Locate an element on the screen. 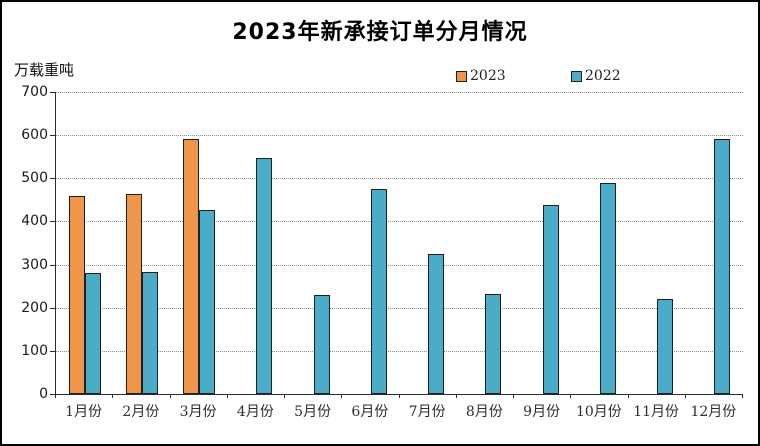 The height and width of the screenshot is (446, 760). legend-label-2023: 2023 is located at coordinates (488, 76).